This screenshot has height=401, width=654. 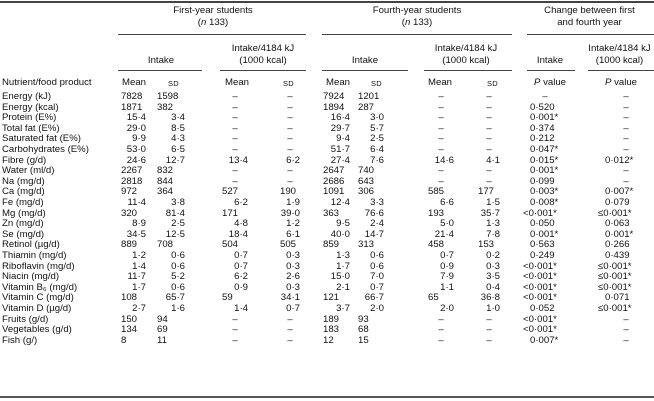 What do you see at coordinates (619, 160) in the screenshot?
I see `p-value-per-energy: 0·012*` at bounding box center [619, 160].